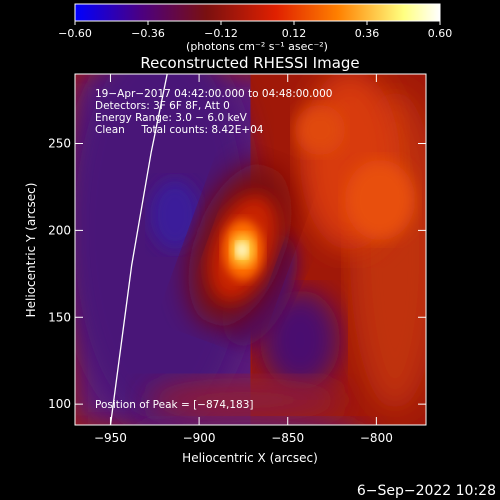  What do you see at coordinates (287, 438) in the screenshot?
I see `x-tick-label: −850` at bounding box center [287, 438].